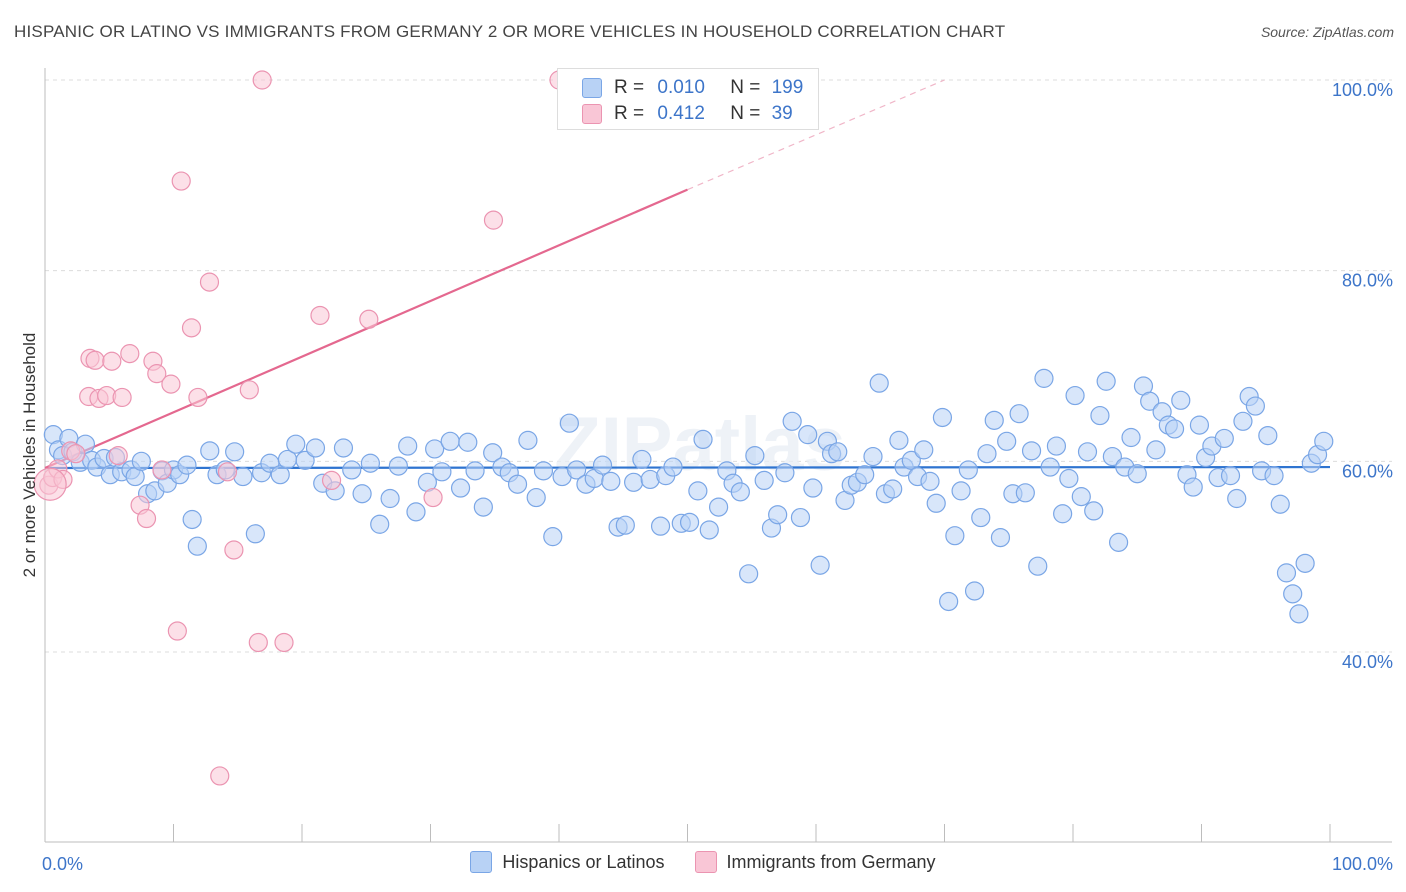 The height and width of the screenshot is (892, 1406). What do you see at coordinates (583, 861) in the screenshot?
I see `legend-label-hispanics: Hispanics or Latinos` at bounding box center [583, 861].